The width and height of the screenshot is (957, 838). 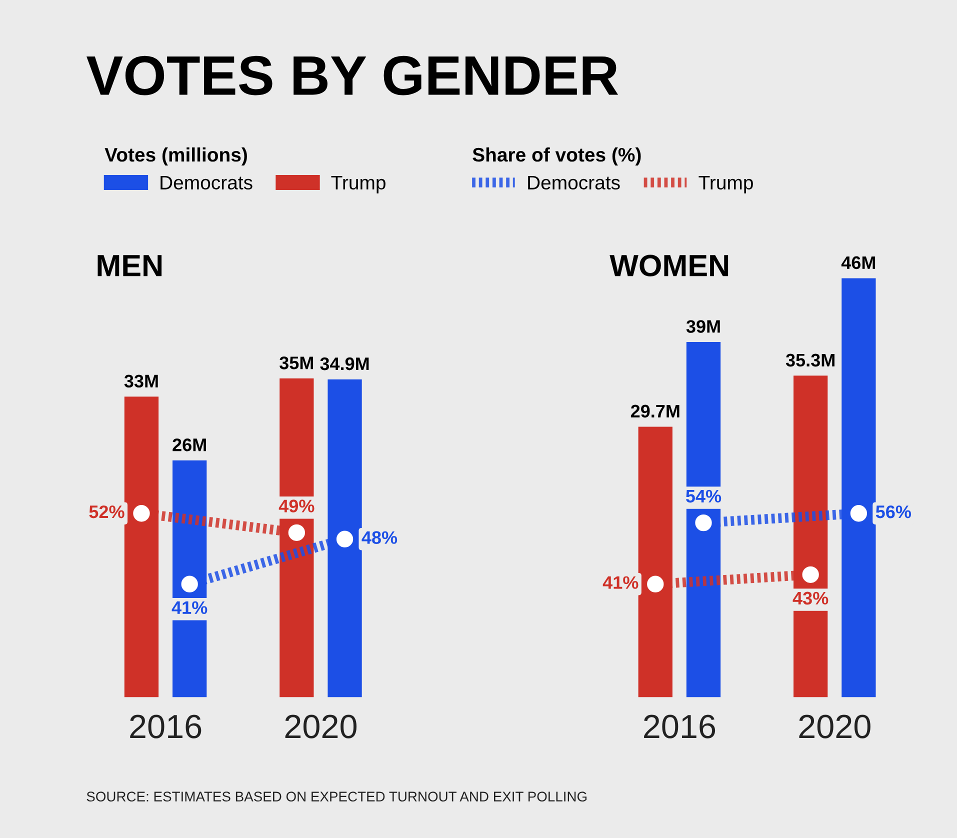 What do you see at coordinates (297, 363) in the screenshot?
I see `data-label: 35M` at bounding box center [297, 363].